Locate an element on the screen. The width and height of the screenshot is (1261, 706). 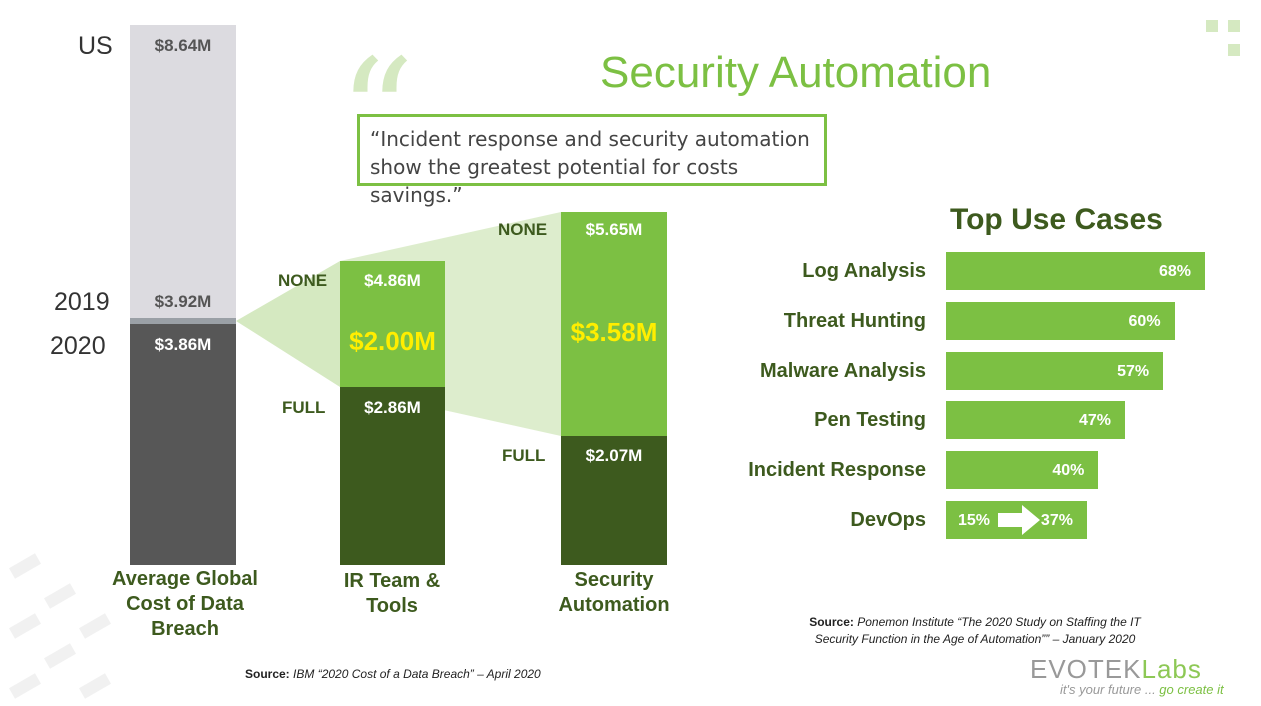
background-pattern is located at coordinates (60, 626).